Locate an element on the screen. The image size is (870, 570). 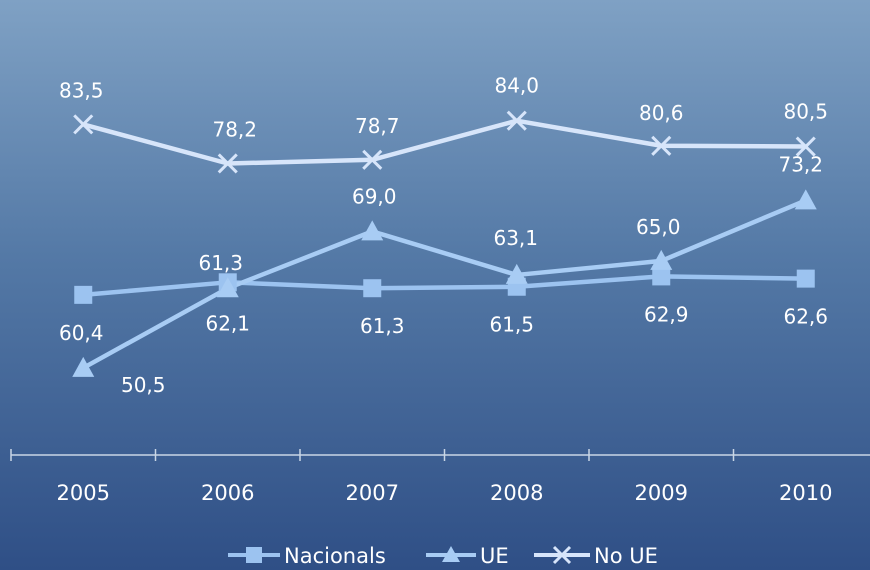
data-label: 80,5 is located at coordinates (805, 112).